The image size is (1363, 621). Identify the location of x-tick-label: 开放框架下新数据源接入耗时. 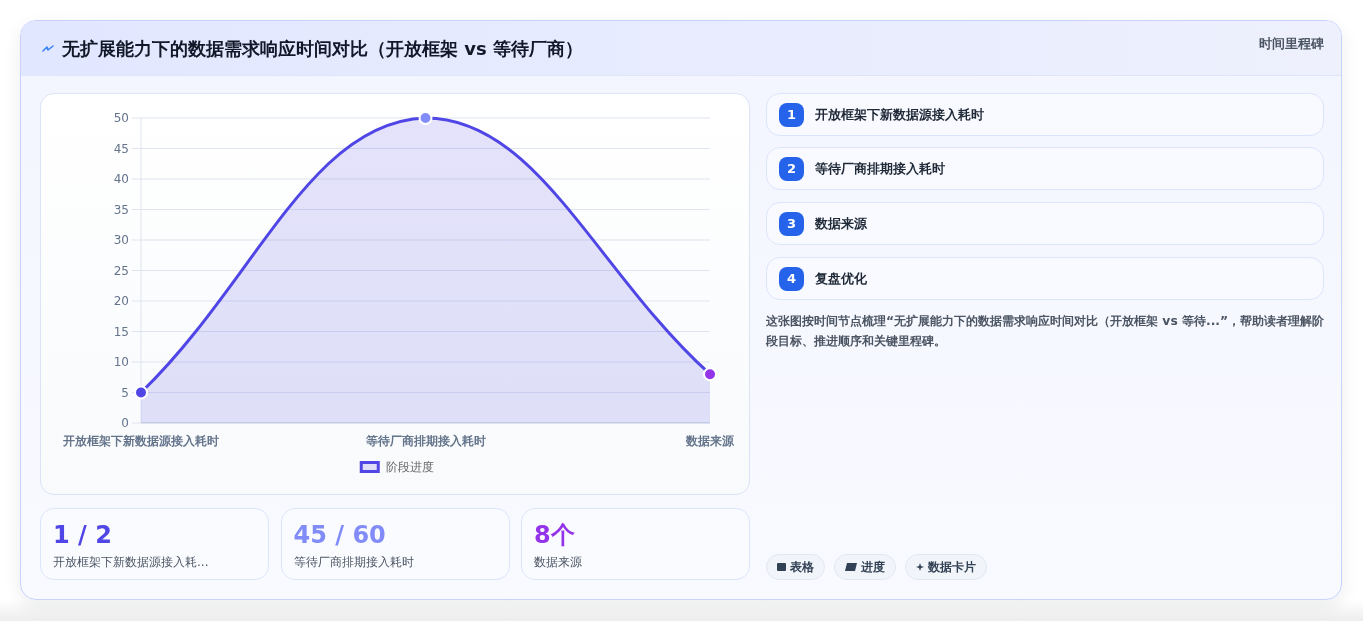
(140, 441).